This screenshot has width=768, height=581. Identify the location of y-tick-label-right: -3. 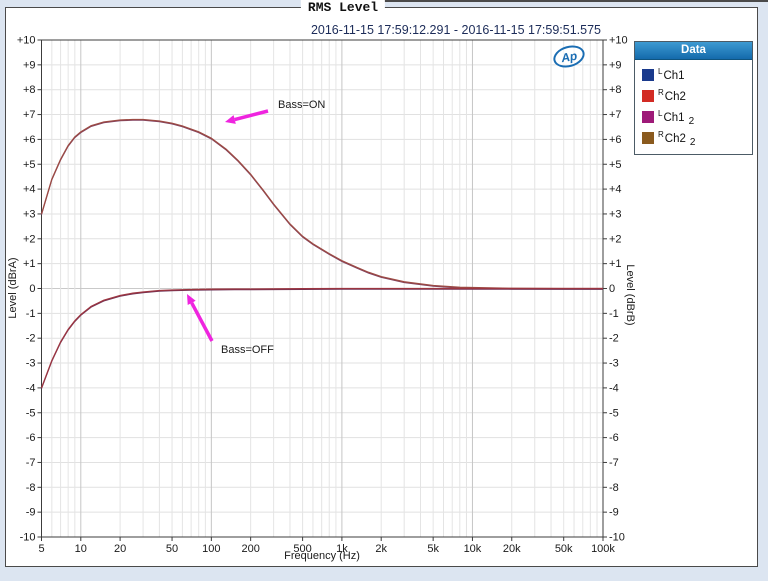
(614, 364).